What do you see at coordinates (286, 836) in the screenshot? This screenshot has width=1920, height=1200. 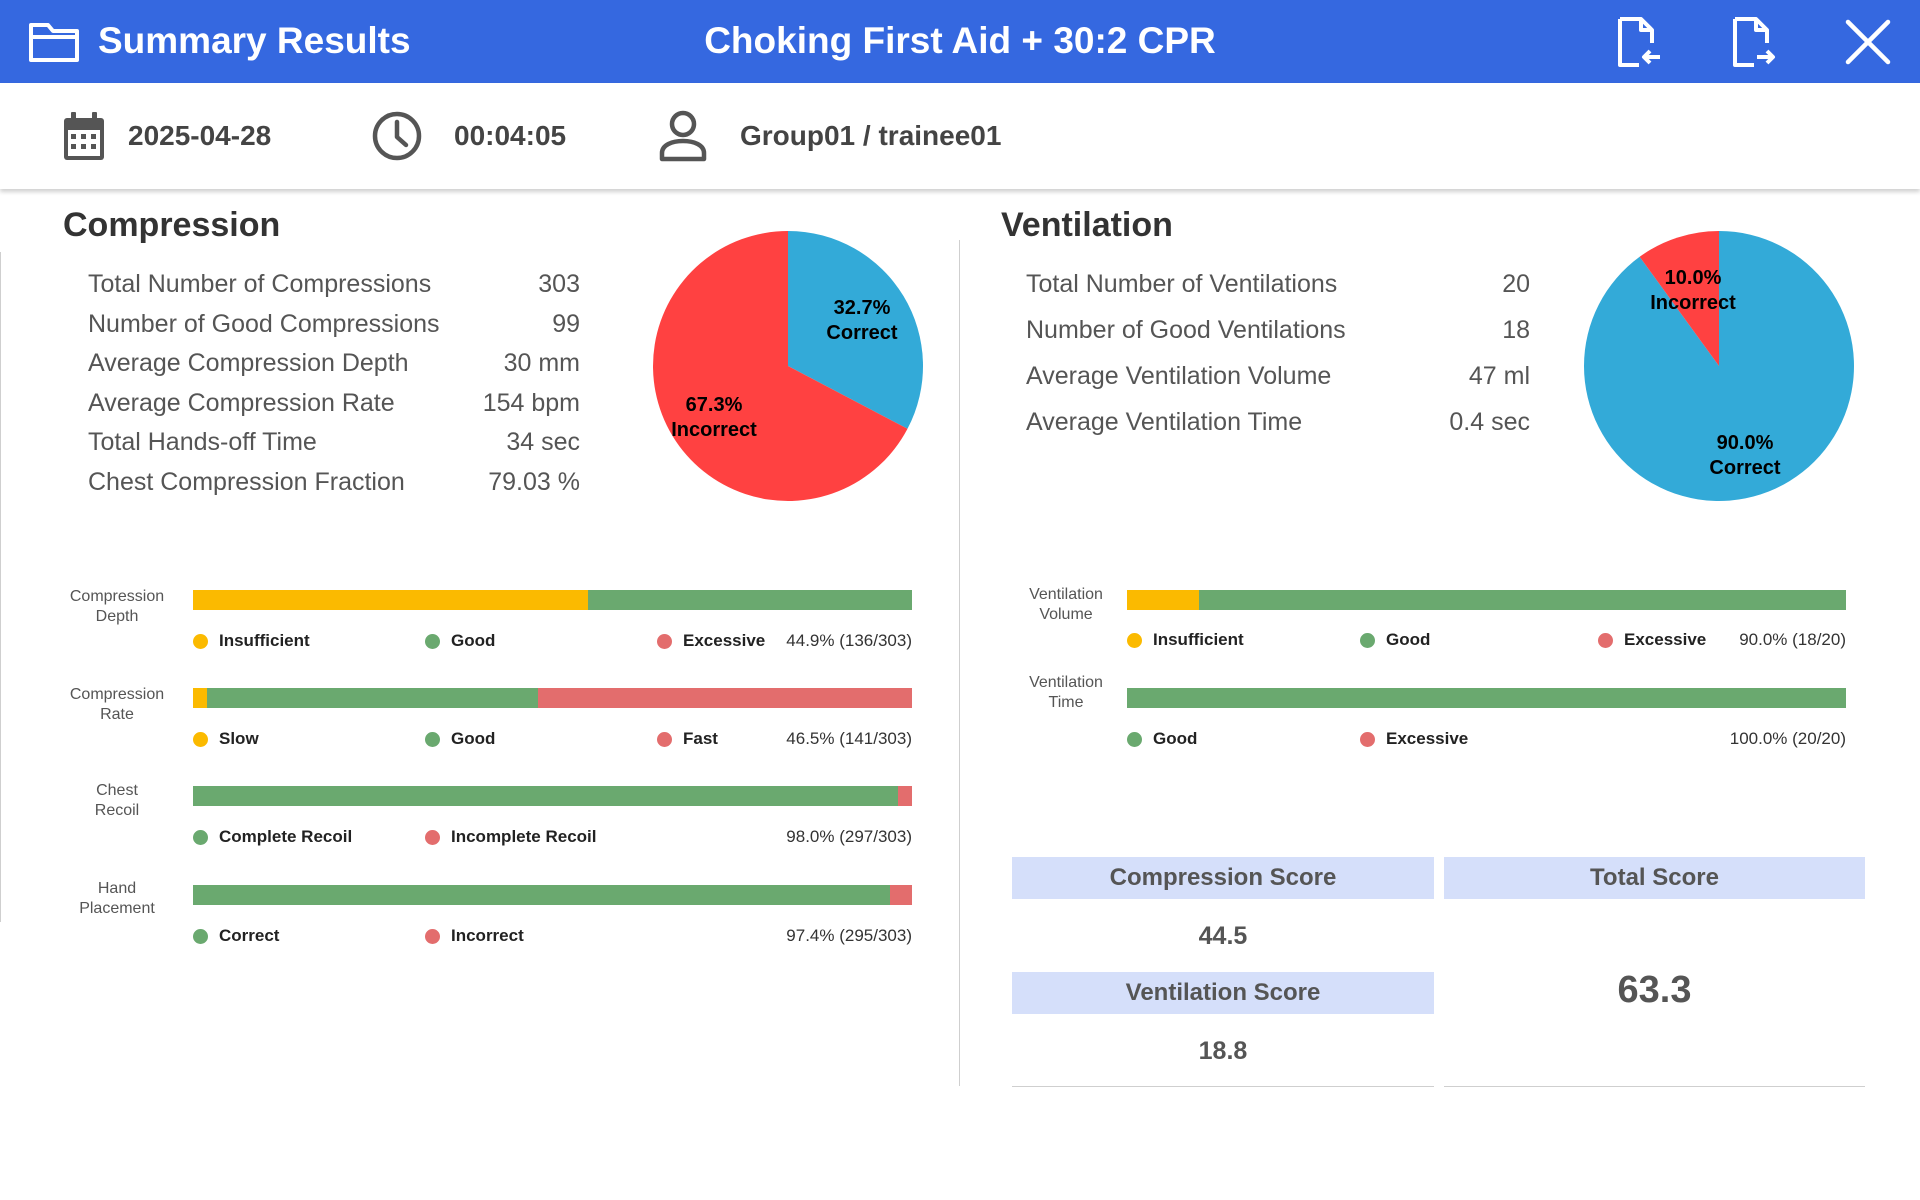 I see `legend-label: Complete Recoil` at bounding box center [286, 836].